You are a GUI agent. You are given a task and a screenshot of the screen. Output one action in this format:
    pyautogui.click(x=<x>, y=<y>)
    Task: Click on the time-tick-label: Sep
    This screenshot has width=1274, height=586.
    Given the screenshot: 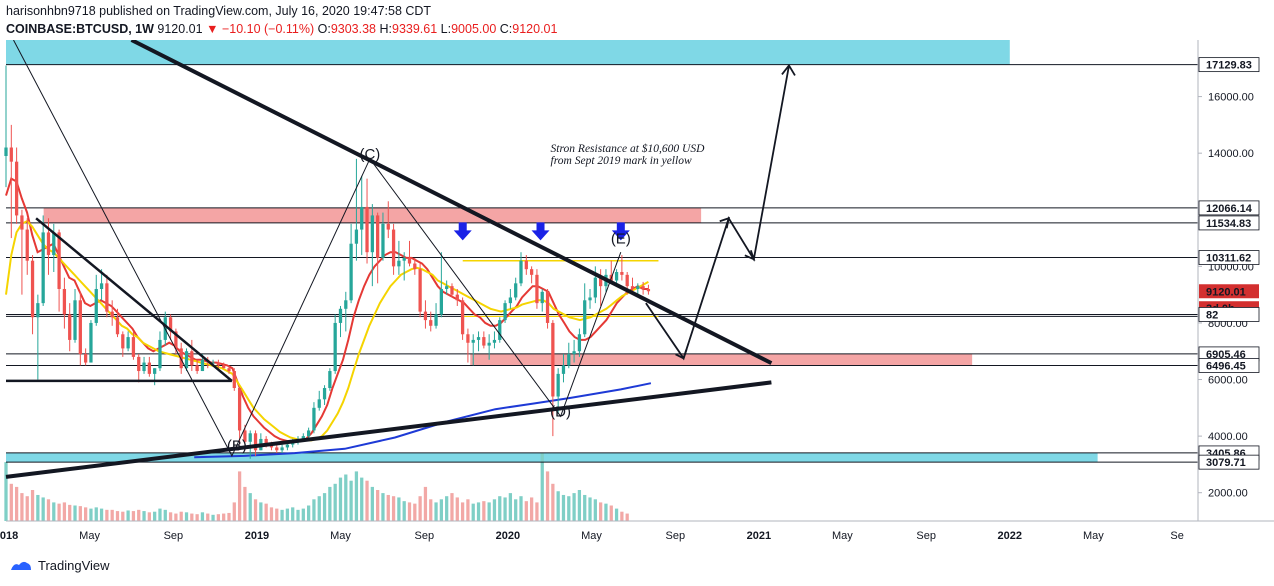 What is the action you would take?
    pyautogui.click(x=174, y=536)
    